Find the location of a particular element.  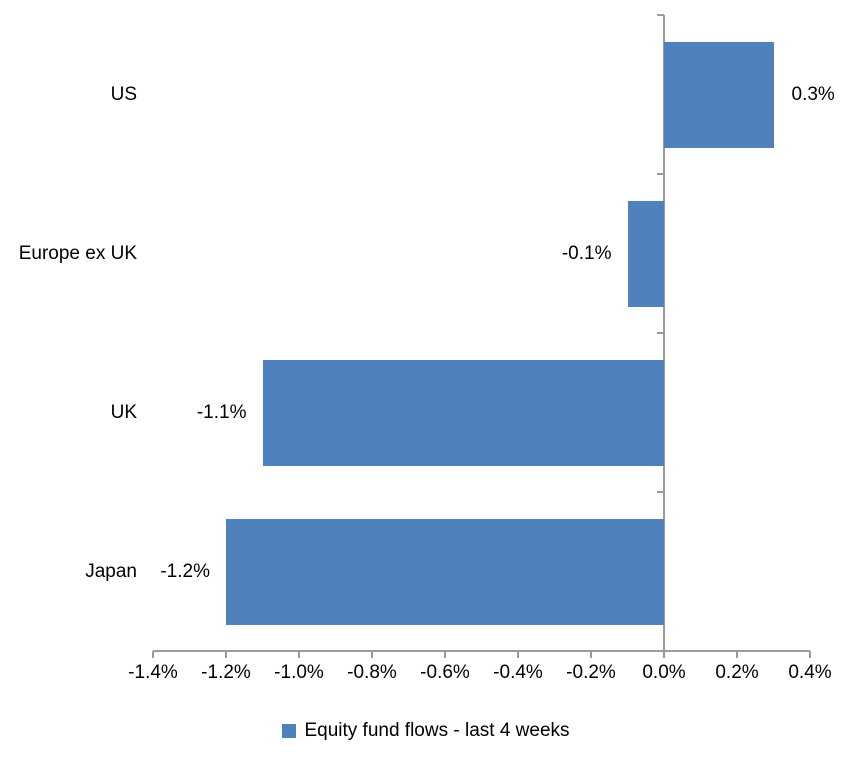

category-label: Japan is located at coordinates (111, 571).